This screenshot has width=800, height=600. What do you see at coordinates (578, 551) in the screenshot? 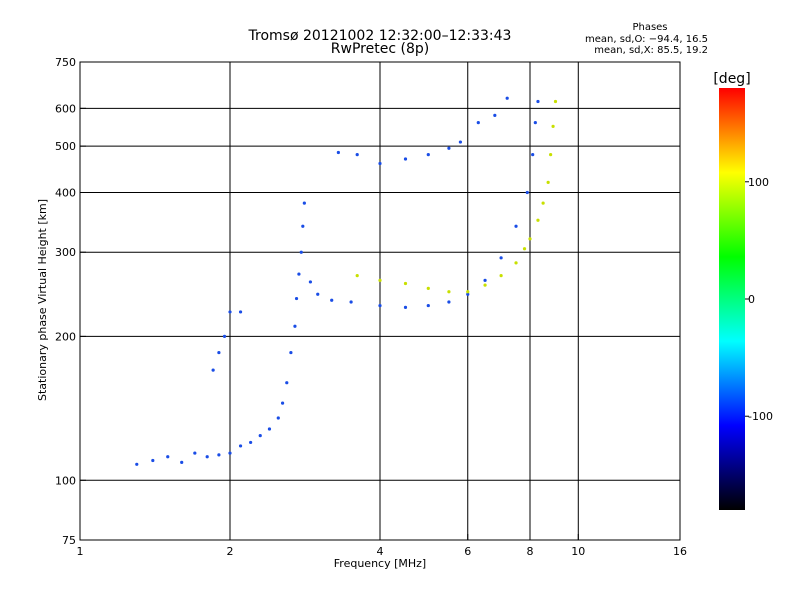
I see `x-tick-label: 10` at bounding box center [578, 551].